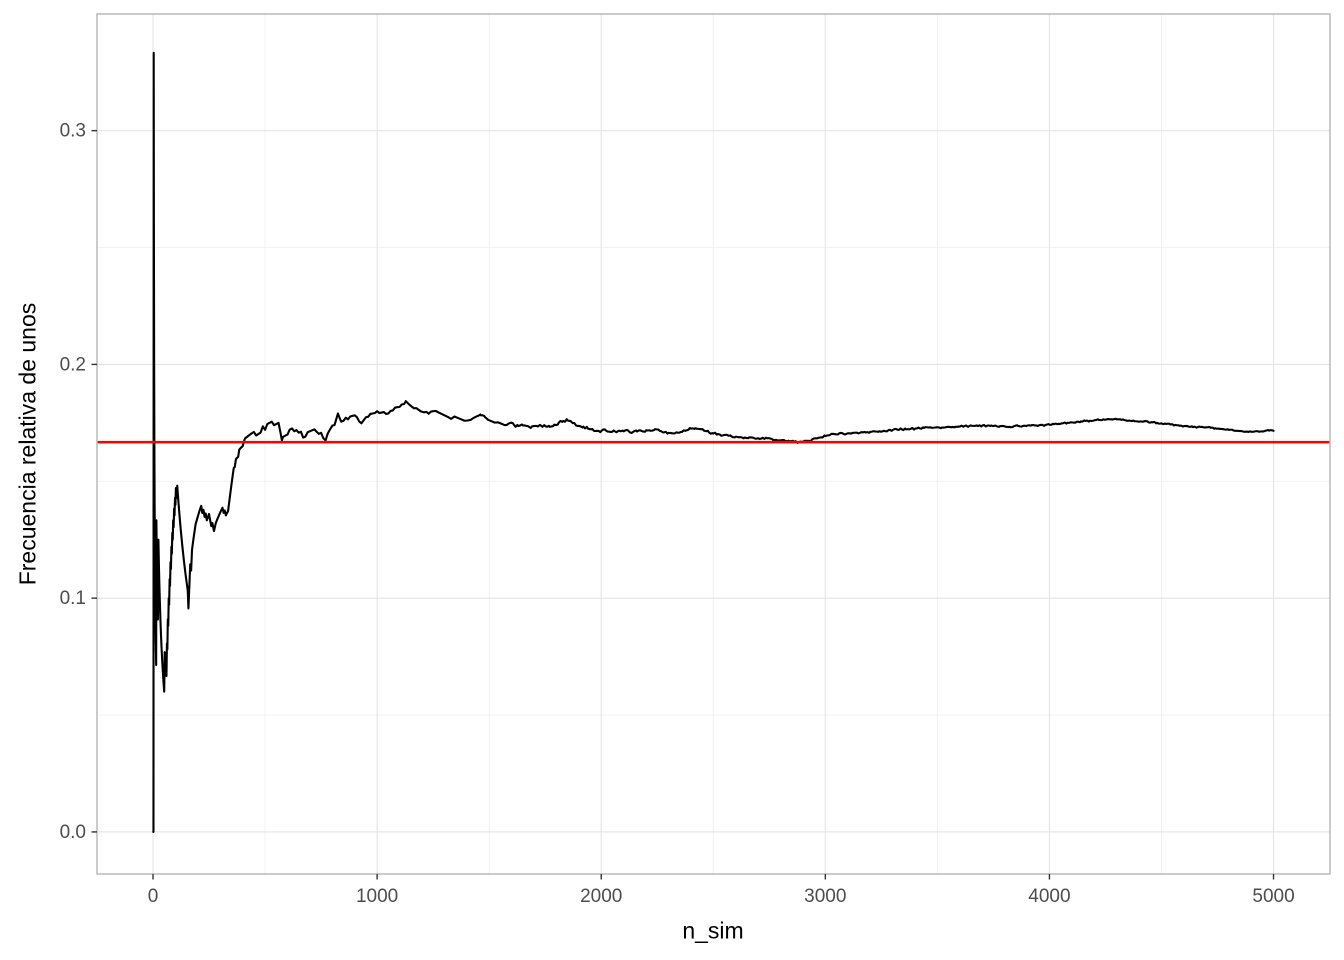 This screenshot has width=1344, height=960. What do you see at coordinates (73, 598) in the screenshot?
I see `y-tick-label: 0.1` at bounding box center [73, 598].